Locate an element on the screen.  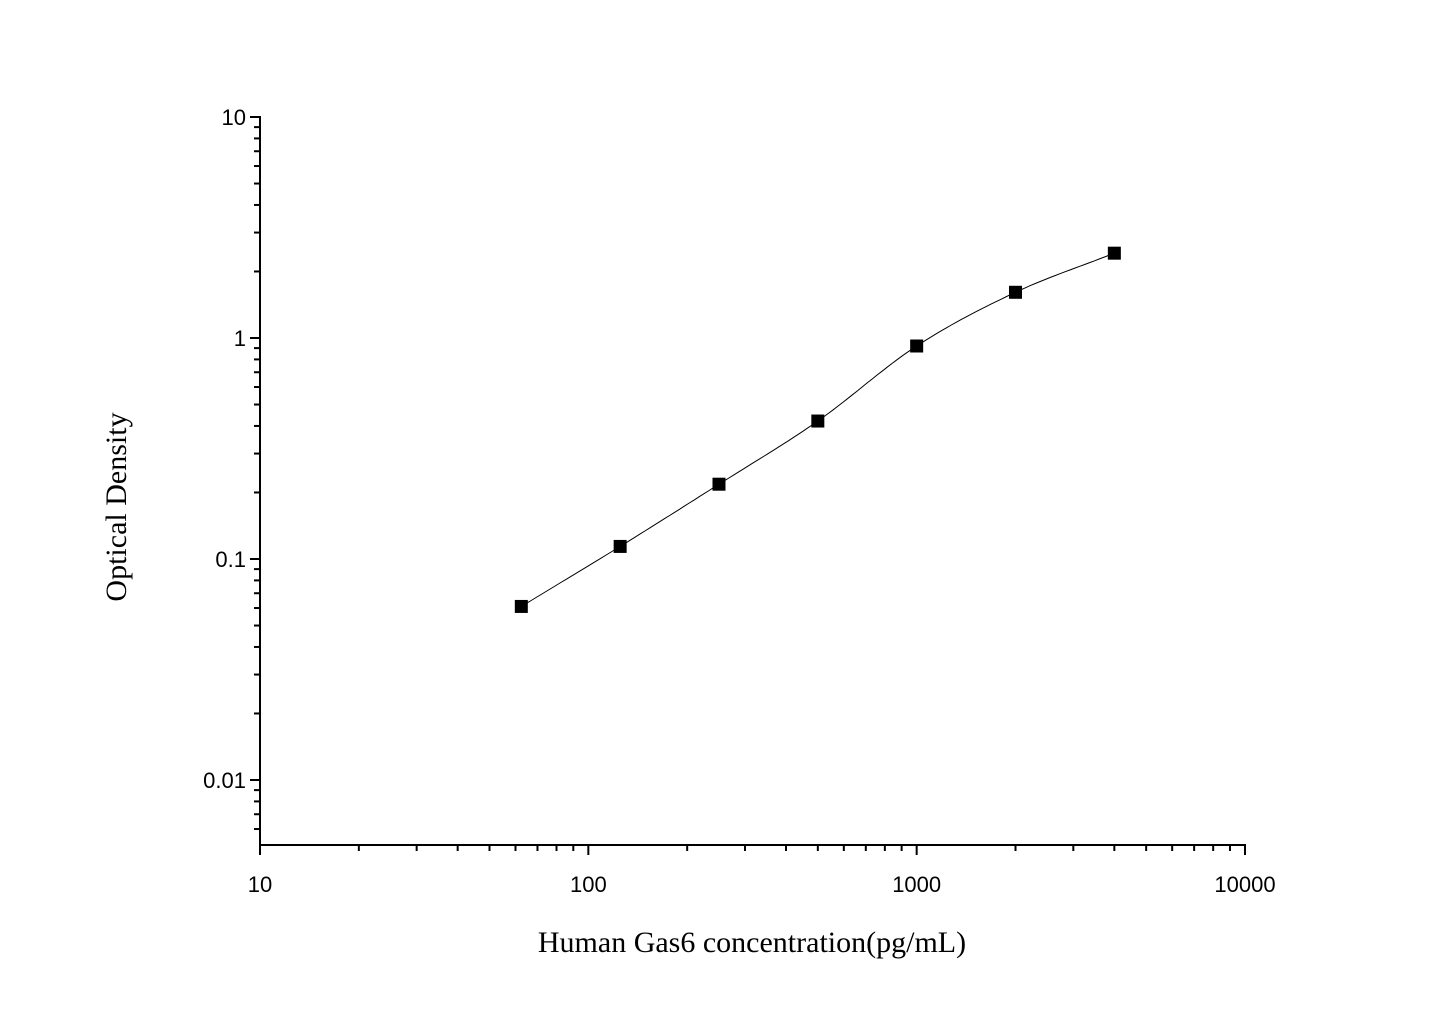
x-tick-label: 100 is located at coordinates (588, 884).